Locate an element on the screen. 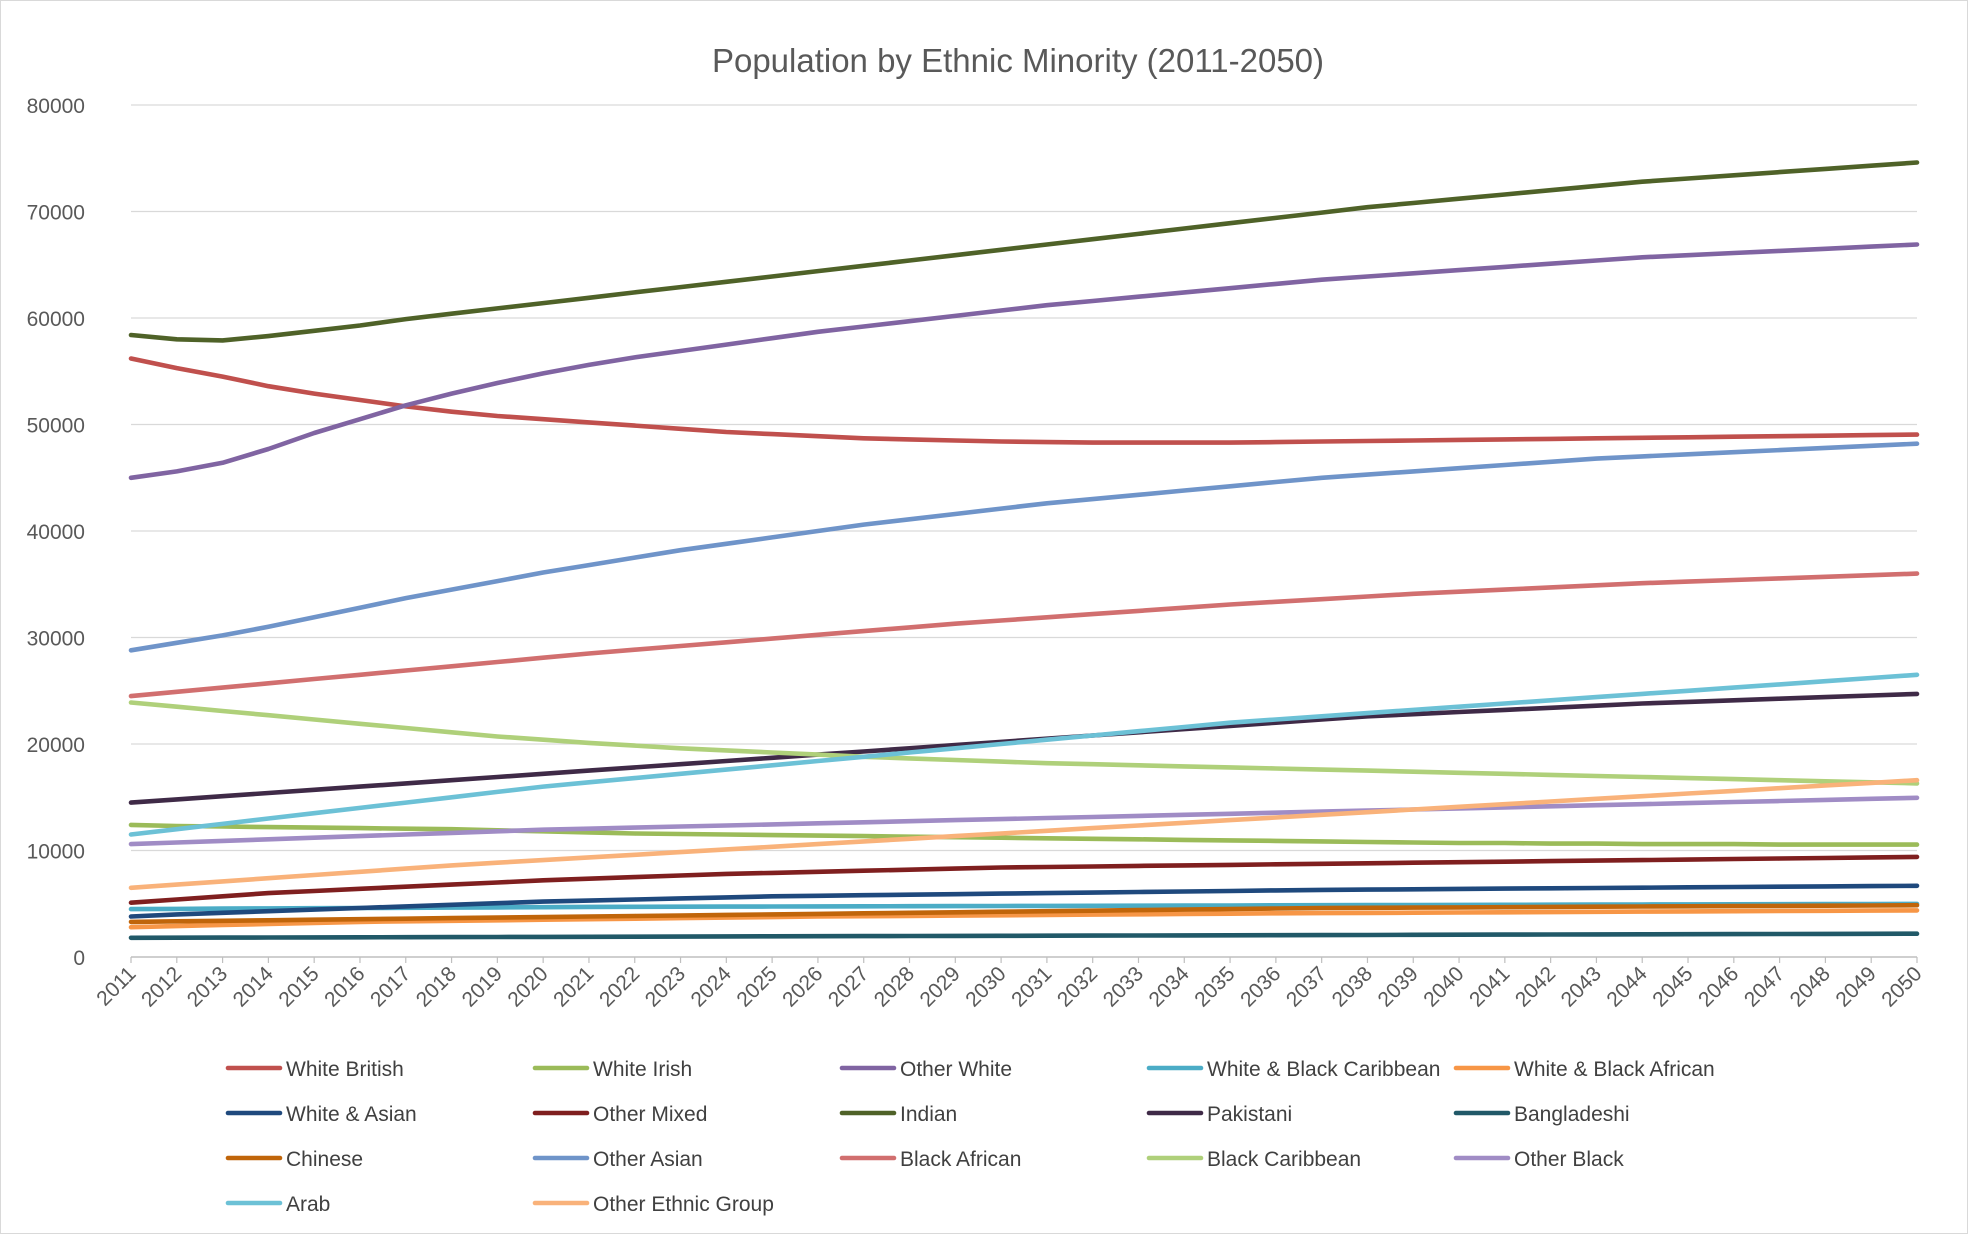 This screenshot has width=1968, height=1235. x-tick-label: 2031 is located at coordinates (1031, 986).